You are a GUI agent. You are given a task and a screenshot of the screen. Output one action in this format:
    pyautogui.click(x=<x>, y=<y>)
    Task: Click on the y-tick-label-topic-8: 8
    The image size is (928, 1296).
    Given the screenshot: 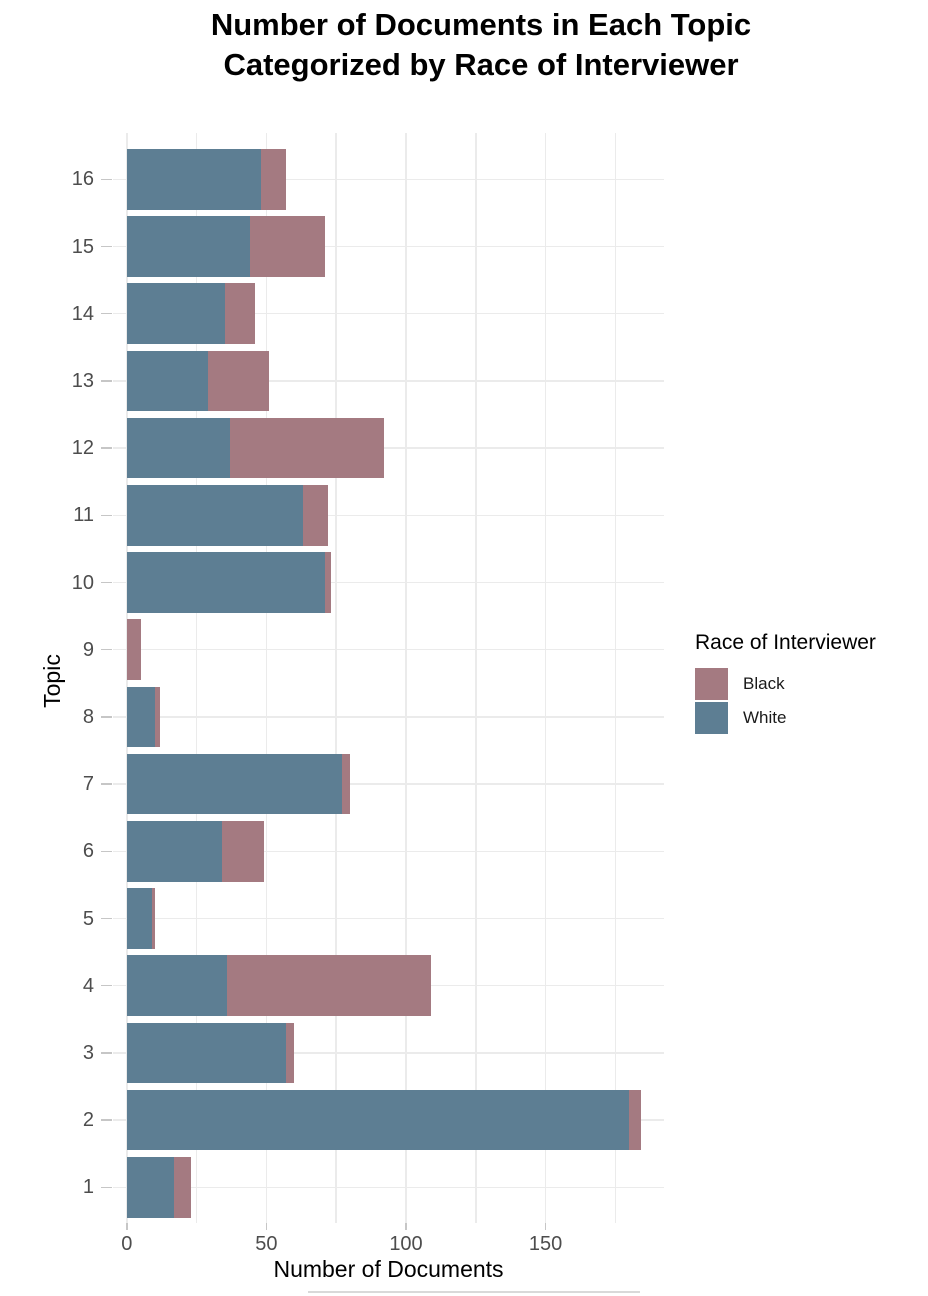 What is the action you would take?
    pyautogui.click(x=88, y=716)
    